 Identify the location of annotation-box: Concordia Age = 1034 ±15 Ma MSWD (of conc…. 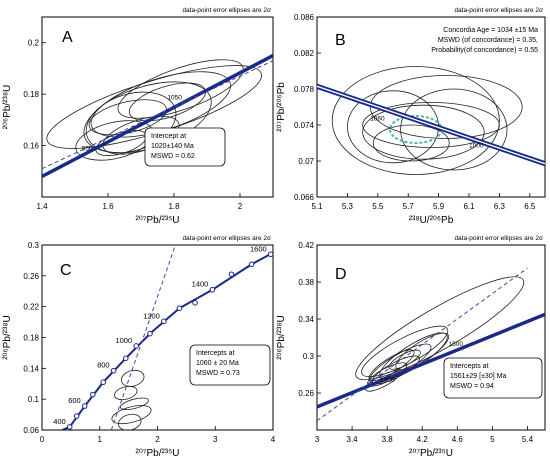
(484, 40).